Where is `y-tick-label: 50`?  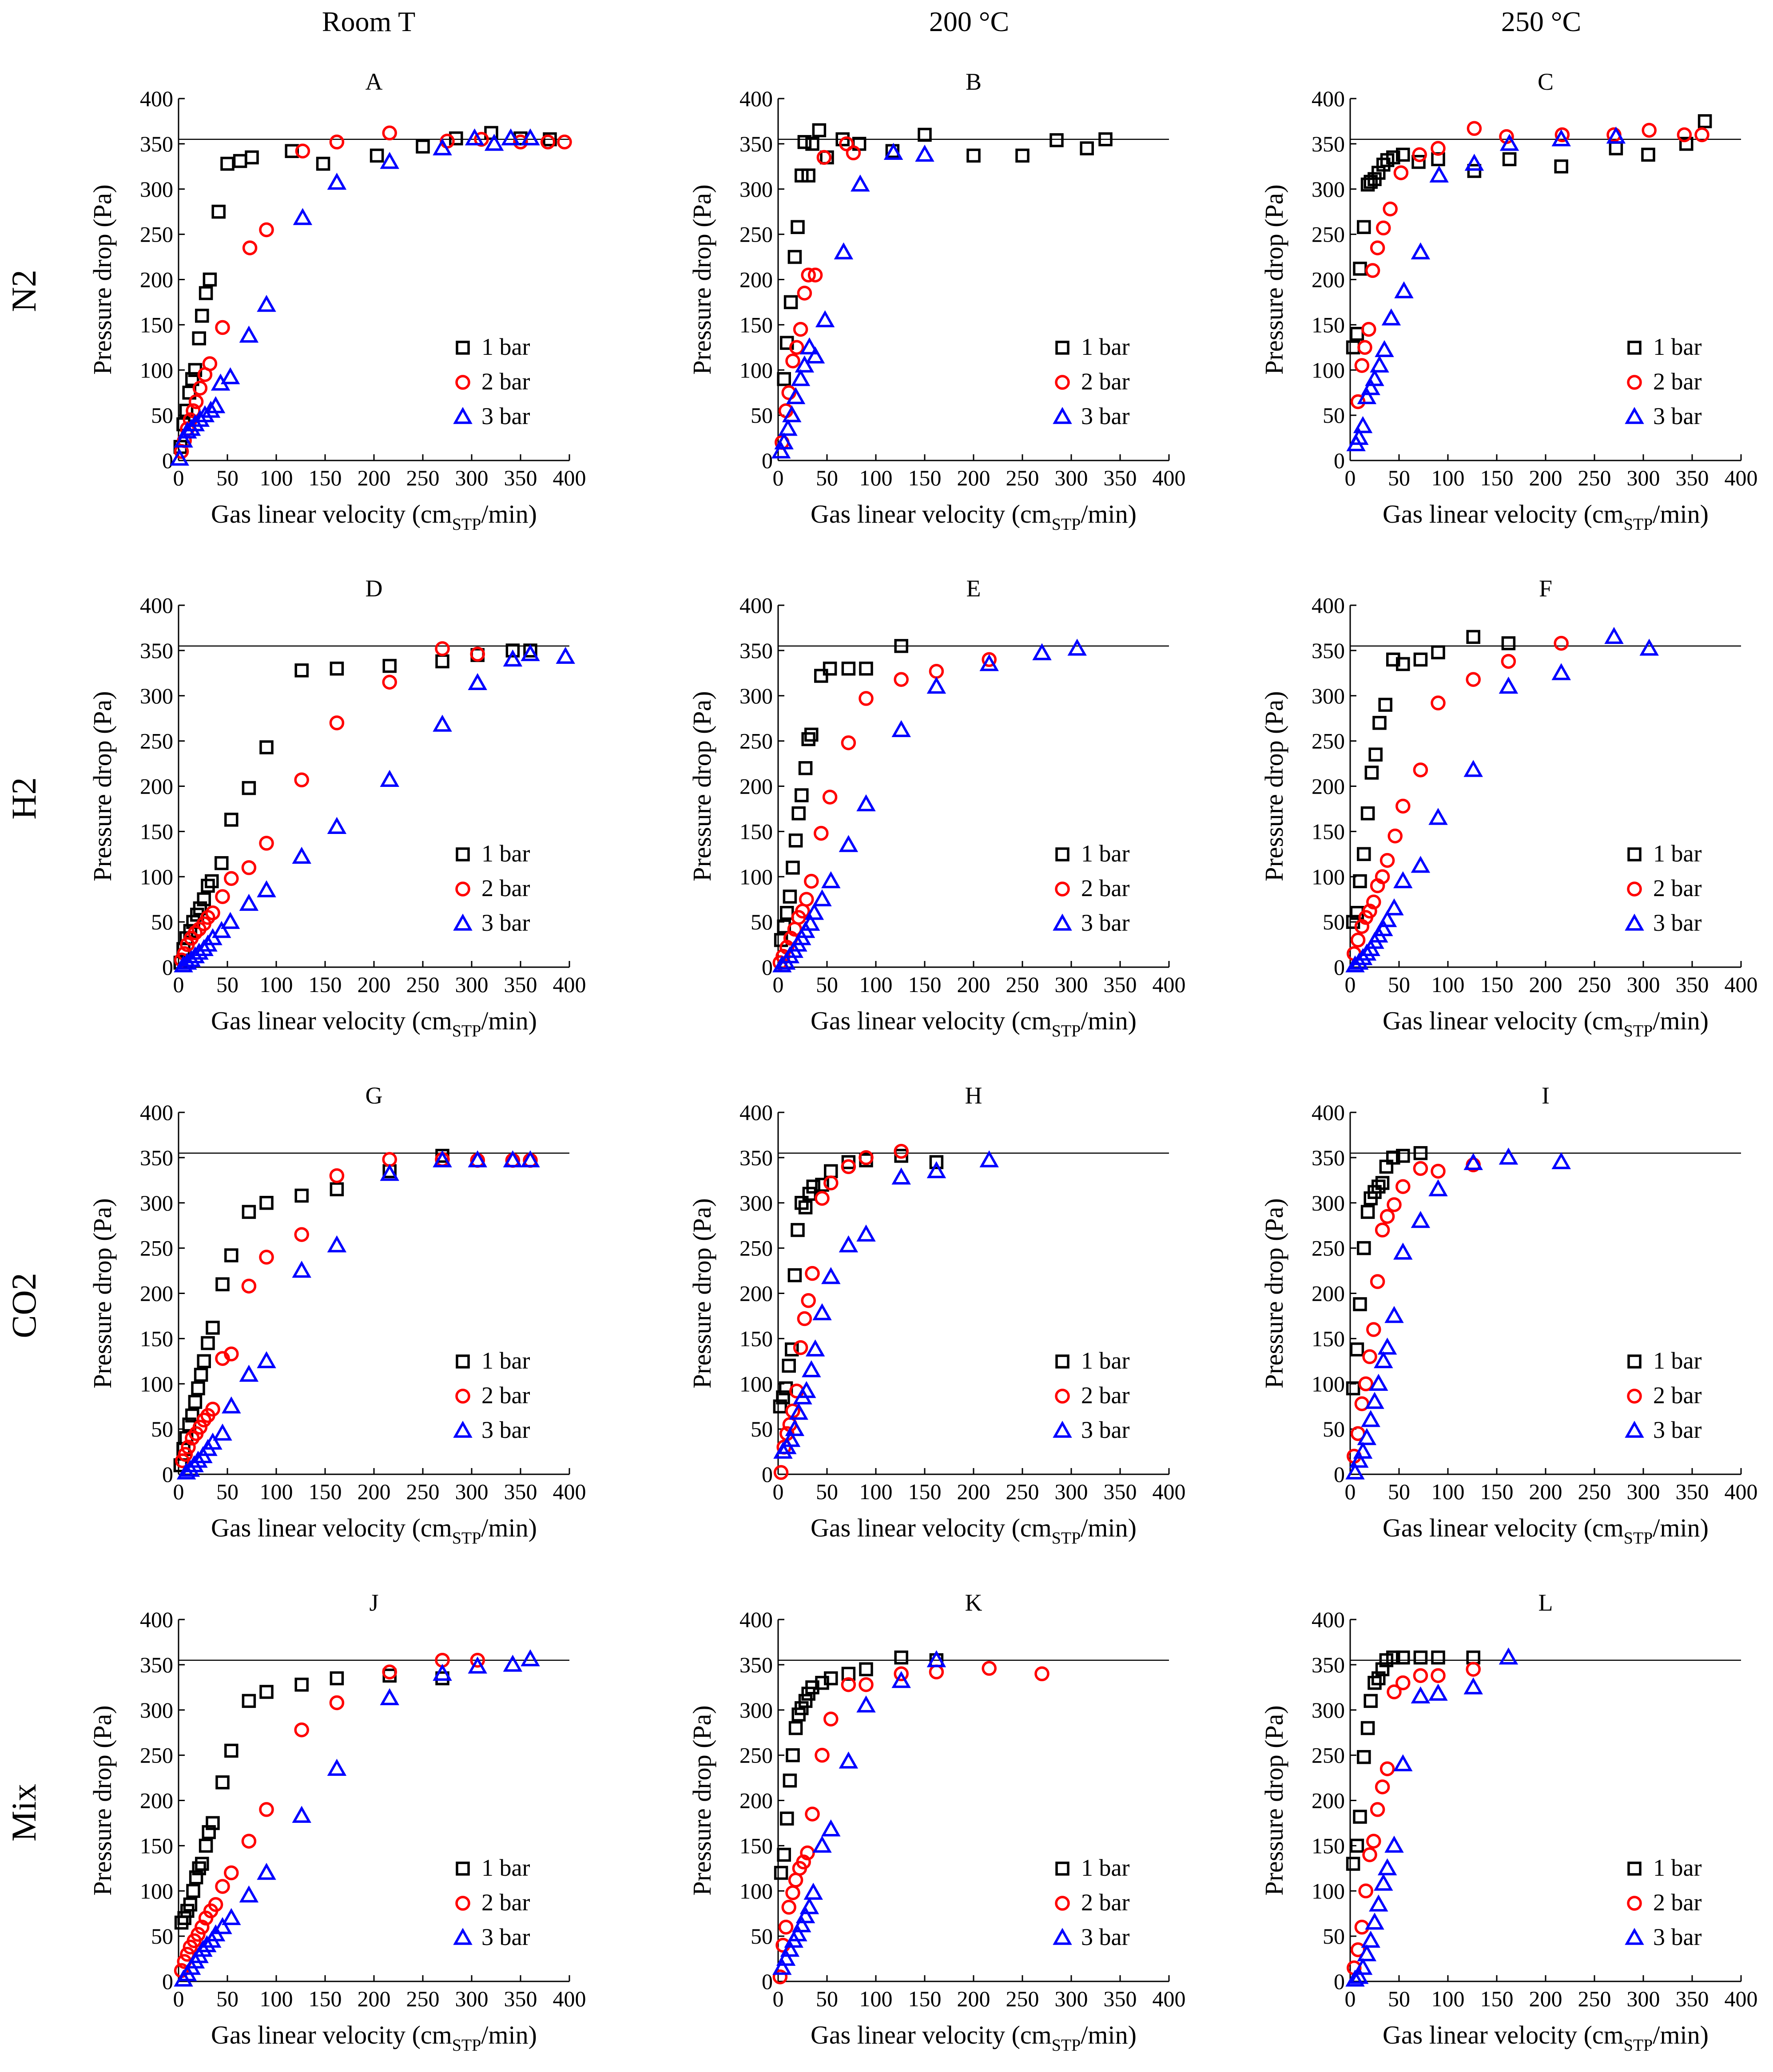
y-tick-label: 50 is located at coordinates (1334, 415).